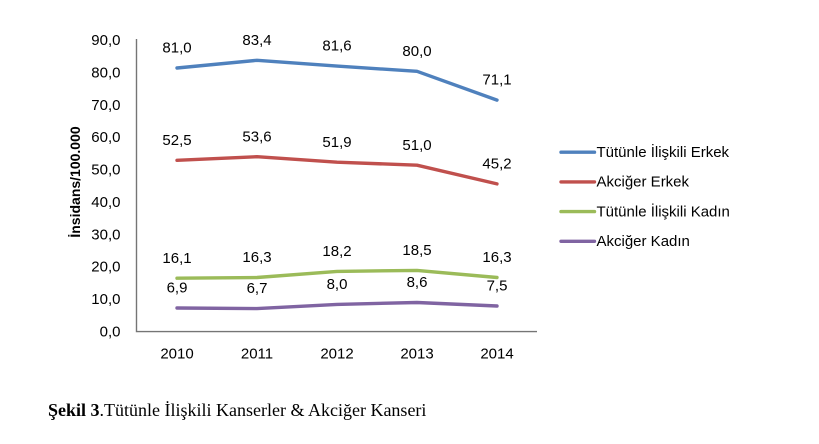 This screenshot has width=819, height=444. I want to click on svg-text: Akciğer Erkek, so click(643, 182).